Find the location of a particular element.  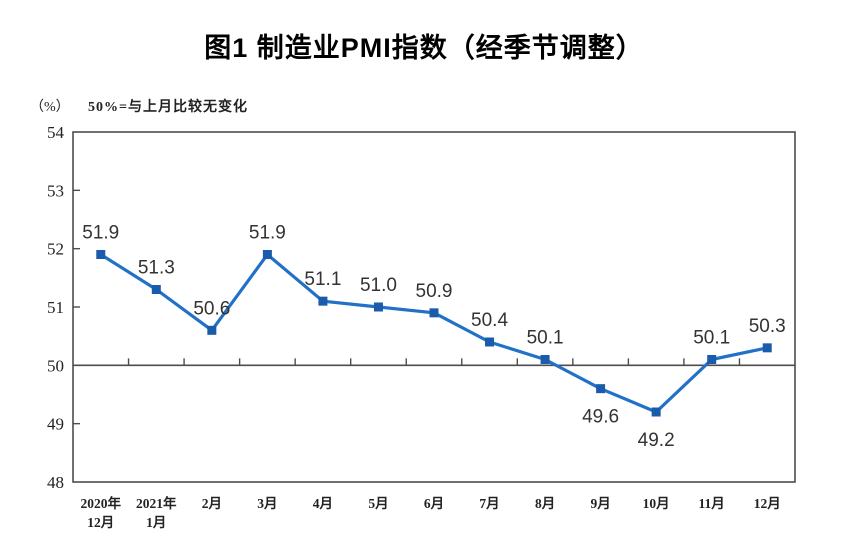

chart-title: 图1 制造业PMI指数（经季节调整） is located at coordinates (424, 48).